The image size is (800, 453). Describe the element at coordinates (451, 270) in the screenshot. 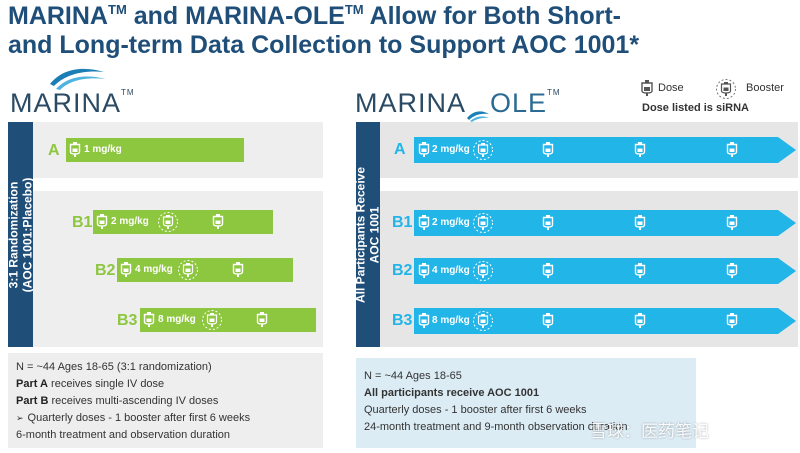

I see `right-arm-dose: 4 mg/kg` at that location.